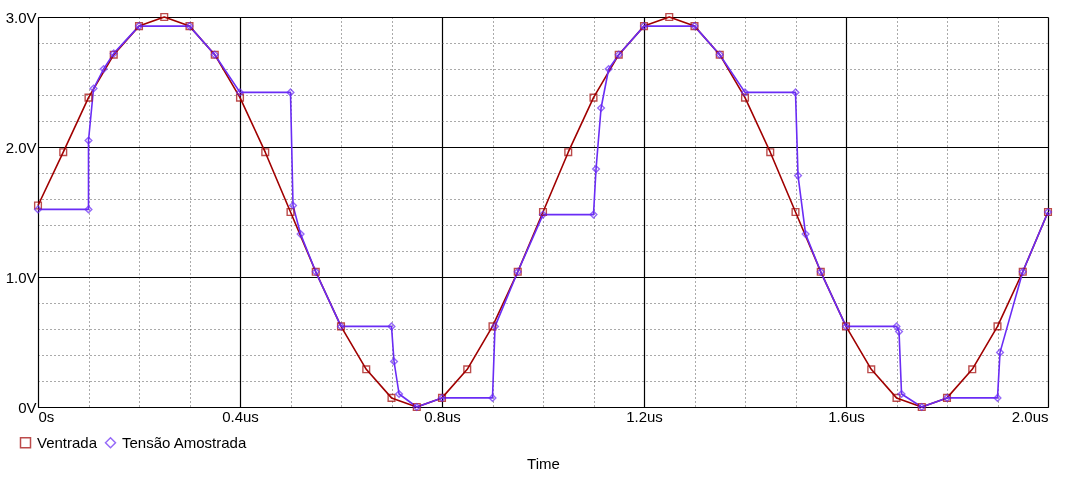 The height and width of the screenshot is (496, 1091). What do you see at coordinates (21, 17) in the screenshot?
I see `y-tick-label: 3.0V` at bounding box center [21, 17].